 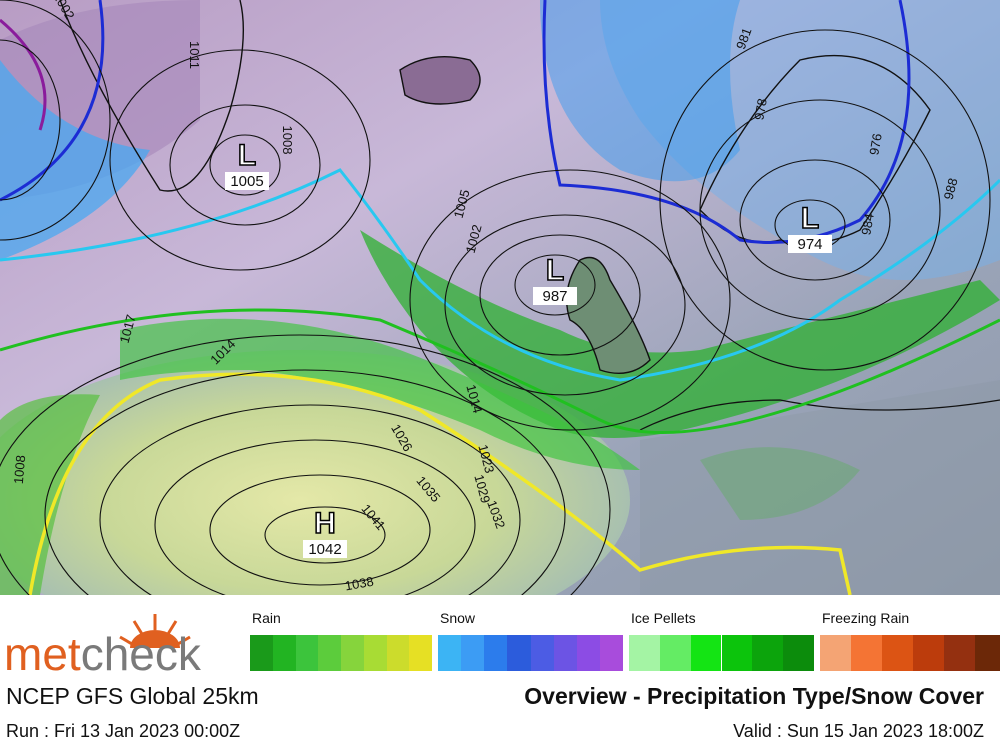 I want to click on isobar-label: 976, so click(x=875, y=144).